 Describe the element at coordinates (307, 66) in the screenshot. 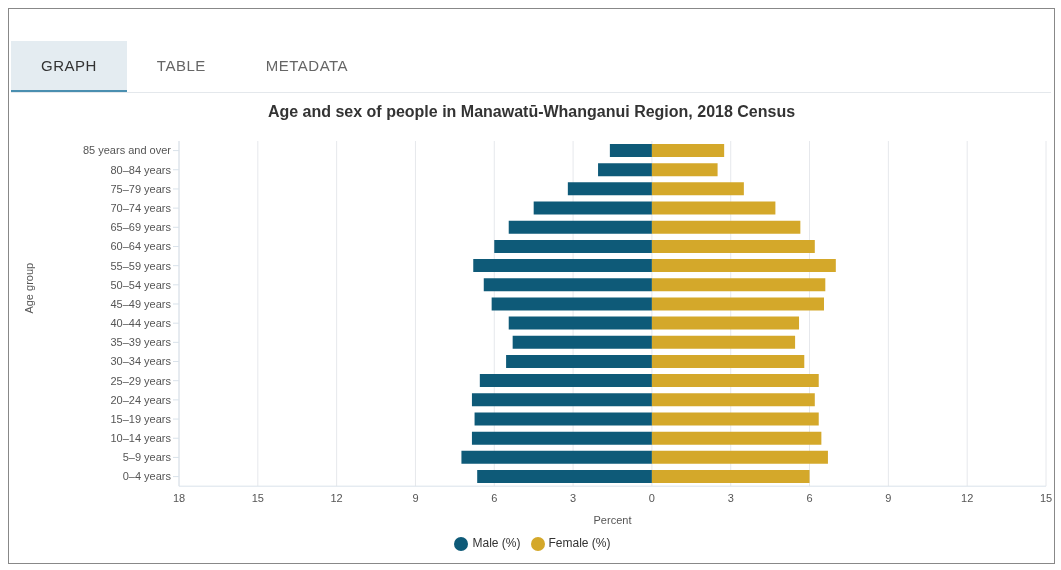

I see `text: METADATA` at that location.